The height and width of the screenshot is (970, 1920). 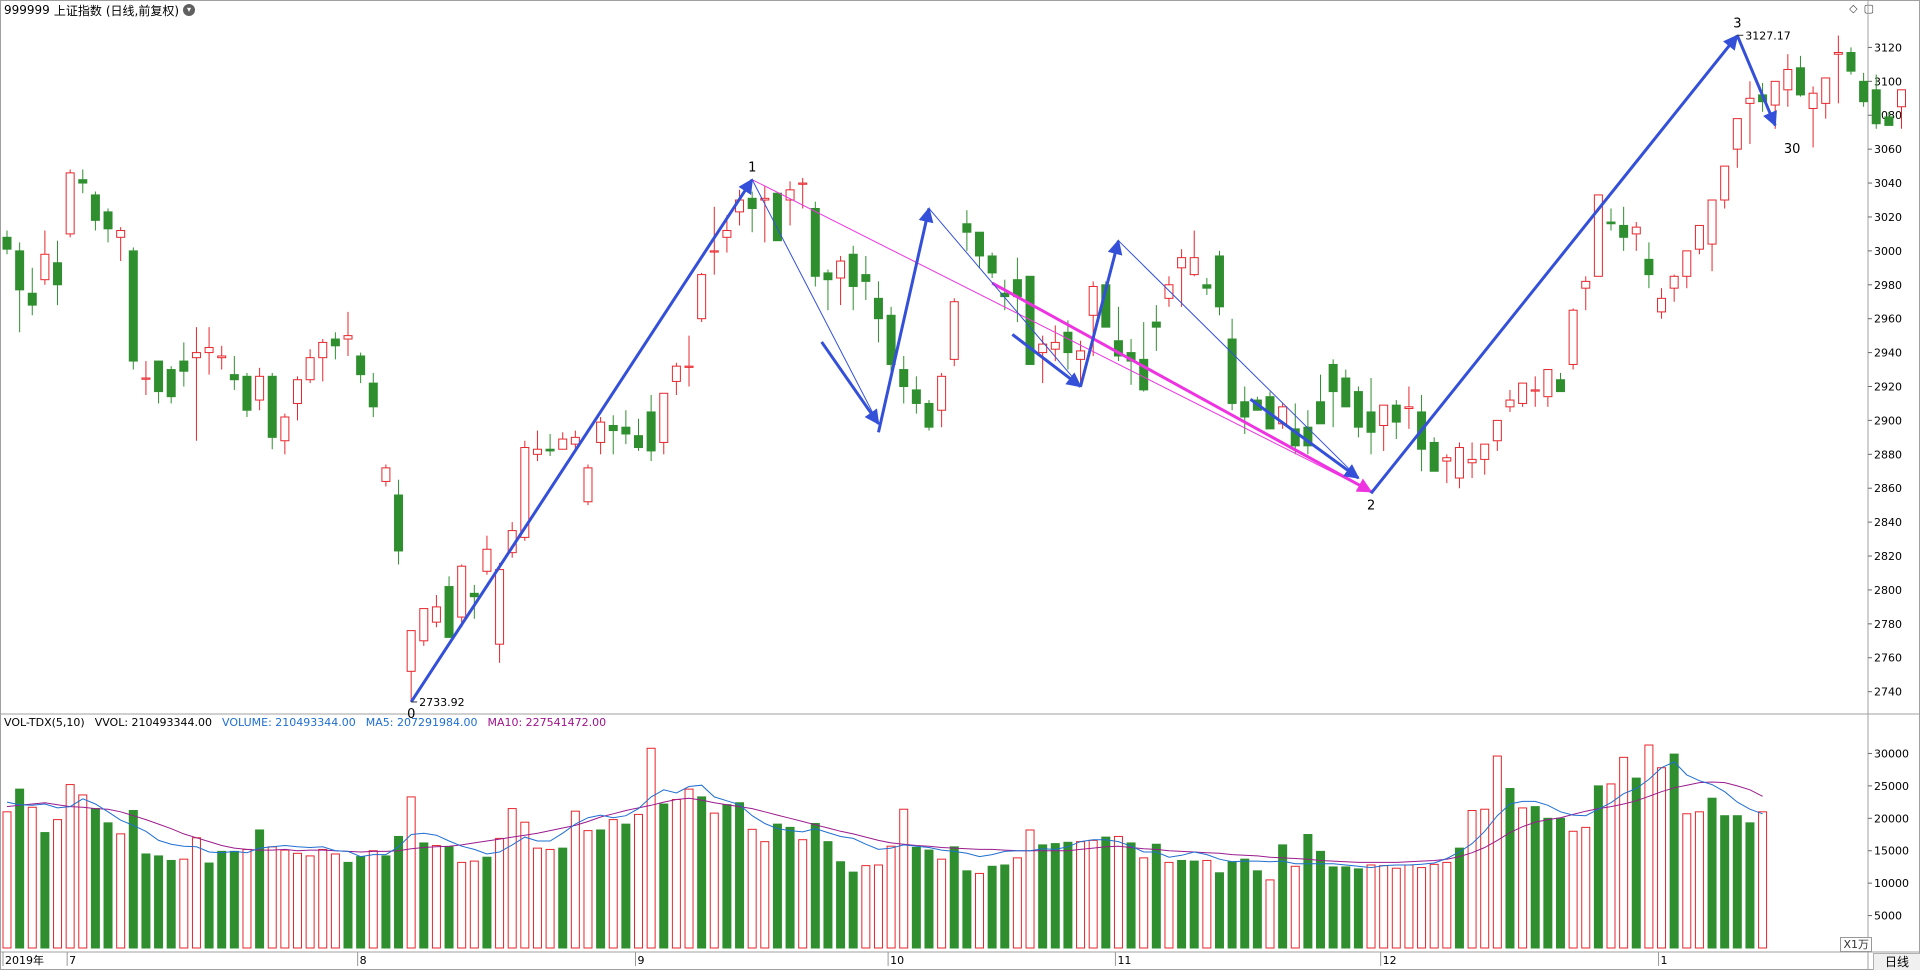 I want to click on chart-title-bar: 999999 上证指数 (日线,前复权) ▾, so click(x=100, y=10).